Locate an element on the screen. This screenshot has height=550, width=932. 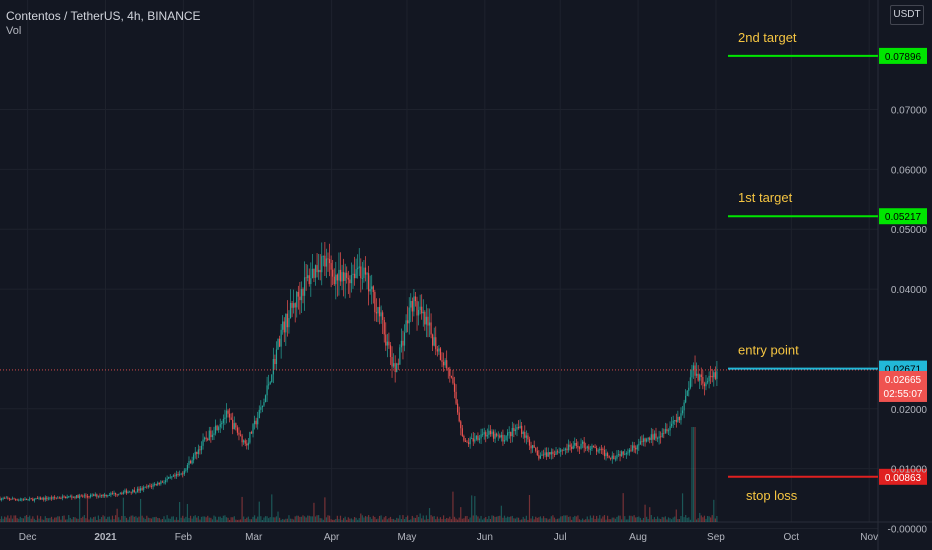
volume-indicator-label: Vol is located at coordinates (14, 31).